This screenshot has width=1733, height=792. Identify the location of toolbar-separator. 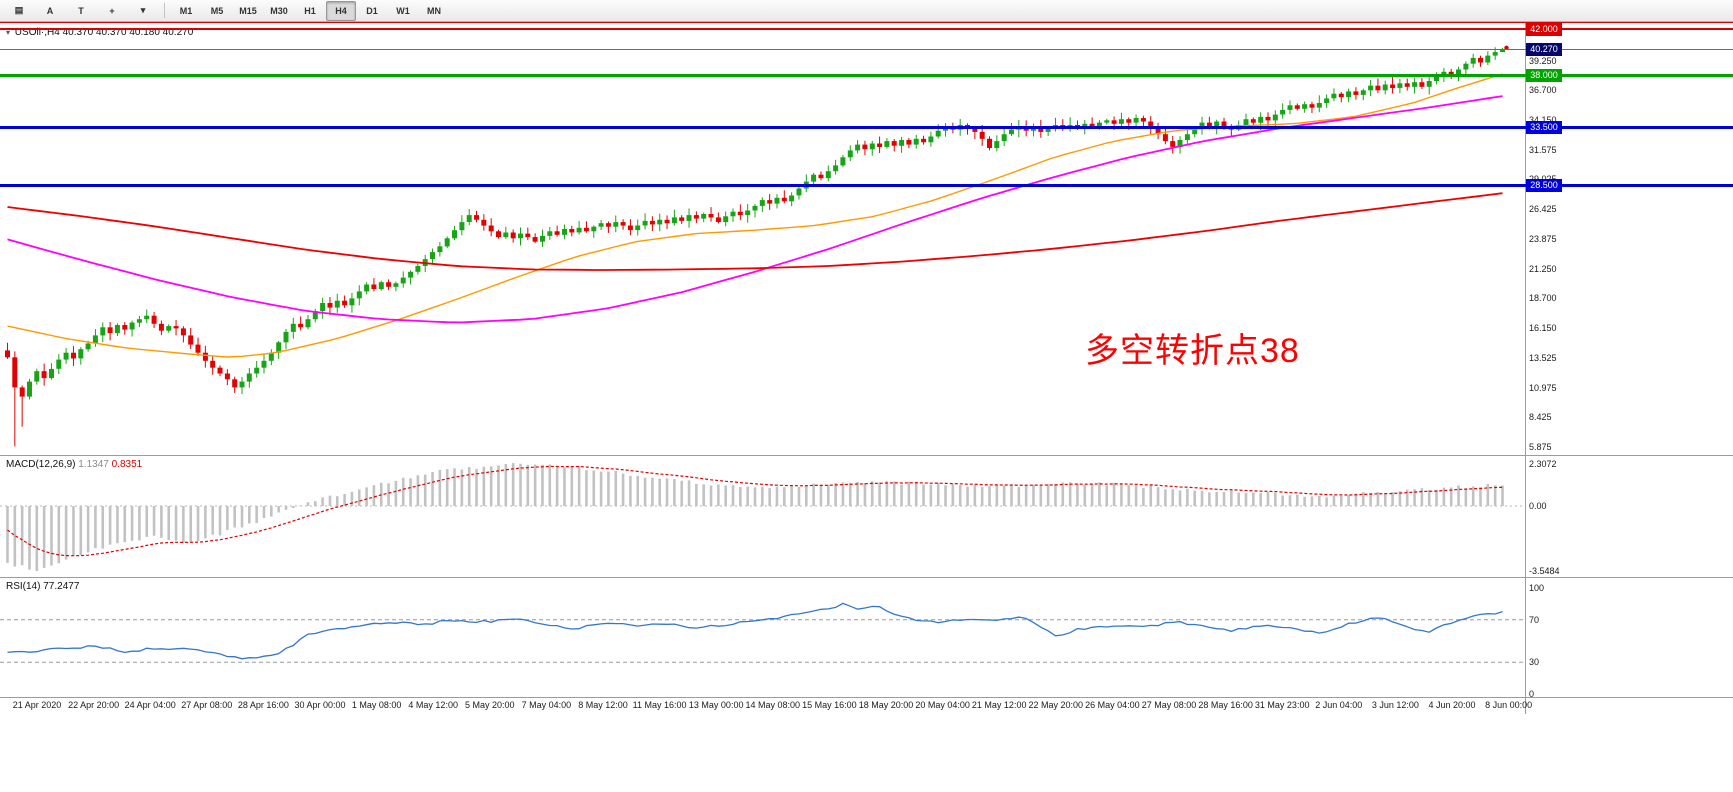
(164, 10).